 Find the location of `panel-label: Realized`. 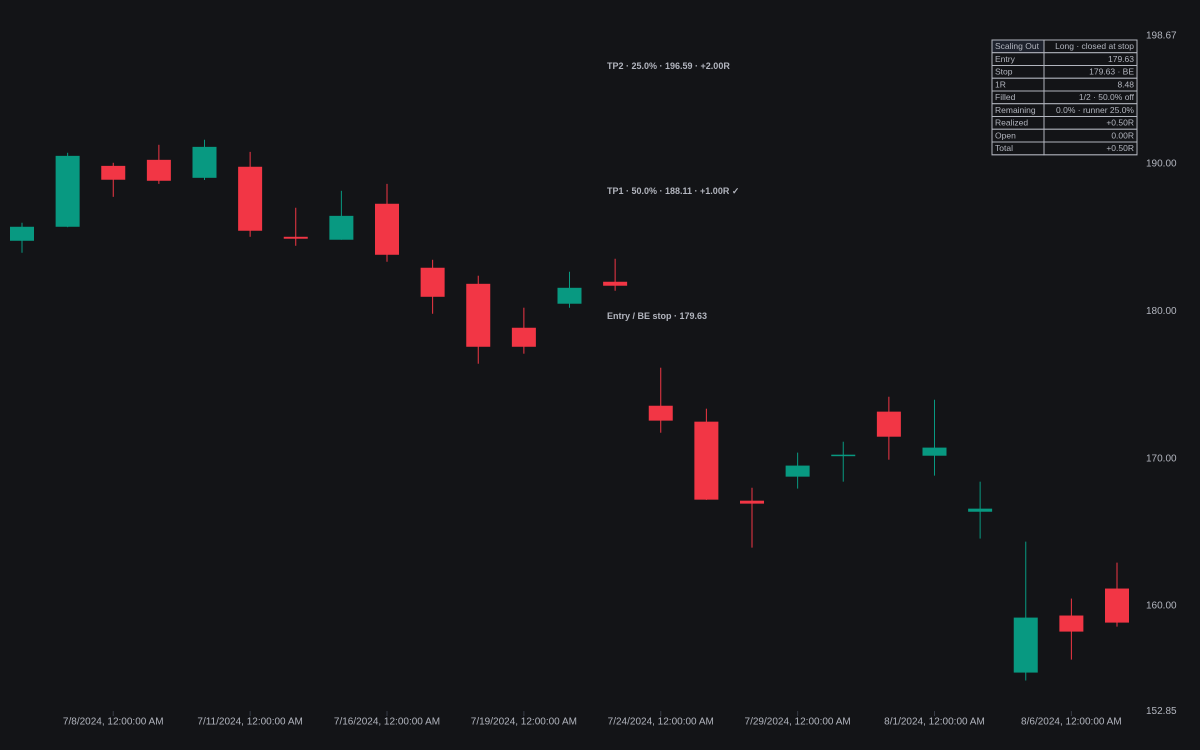

panel-label: Realized is located at coordinates (1011, 123).